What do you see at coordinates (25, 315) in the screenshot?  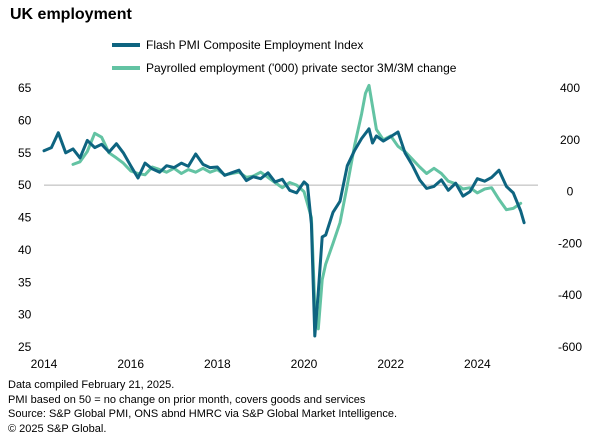 I see `left-tick-label: 30` at bounding box center [25, 315].